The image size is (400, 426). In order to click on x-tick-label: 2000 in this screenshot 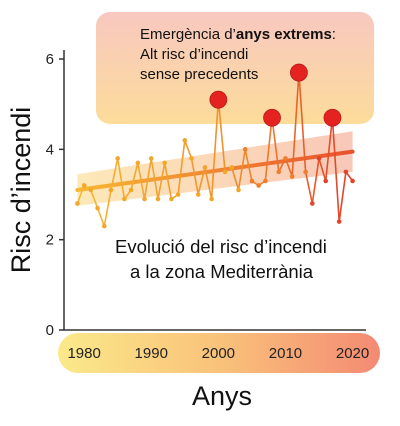, I will do `click(218, 353)`.